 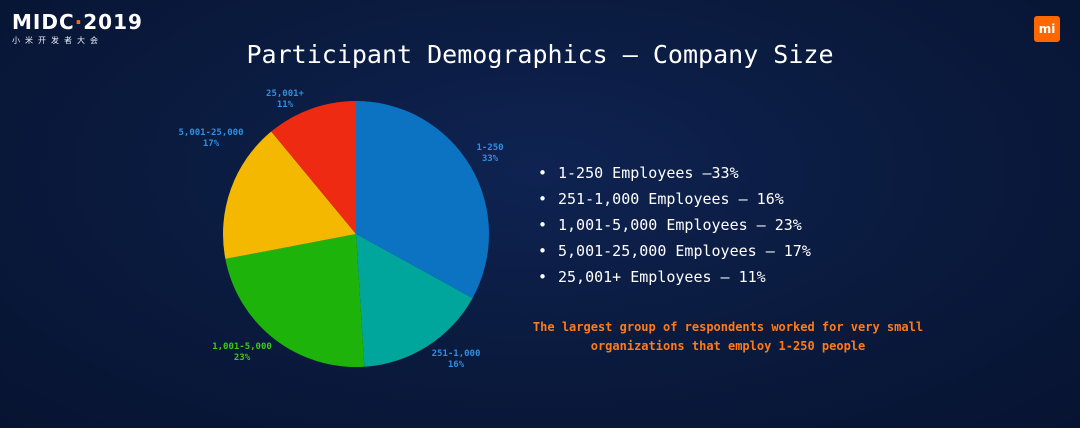 I want to click on slice-label: 1,001-5,000, so click(x=242, y=347).